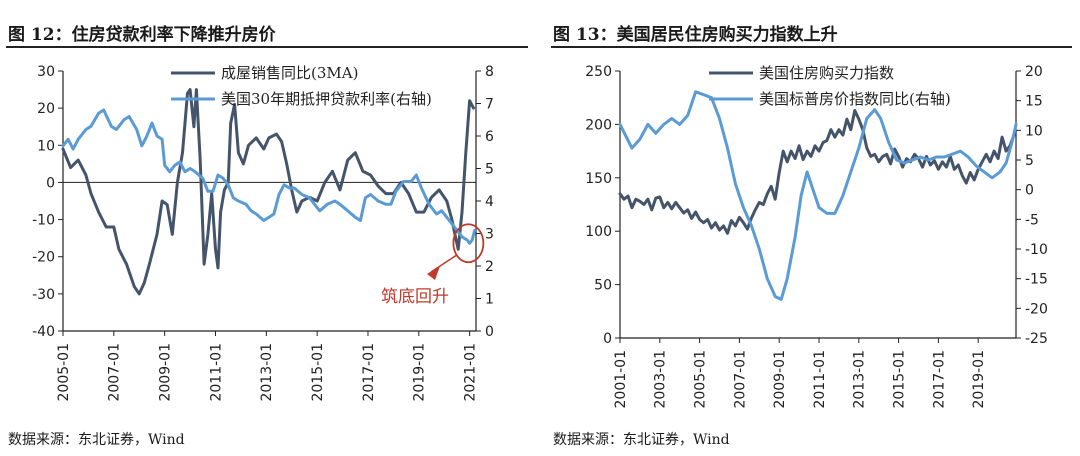 The height and width of the screenshot is (456, 1080). What do you see at coordinates (468, 243) in the screenshot?
I see `annotation-circle` at bounding box center [468, 243].